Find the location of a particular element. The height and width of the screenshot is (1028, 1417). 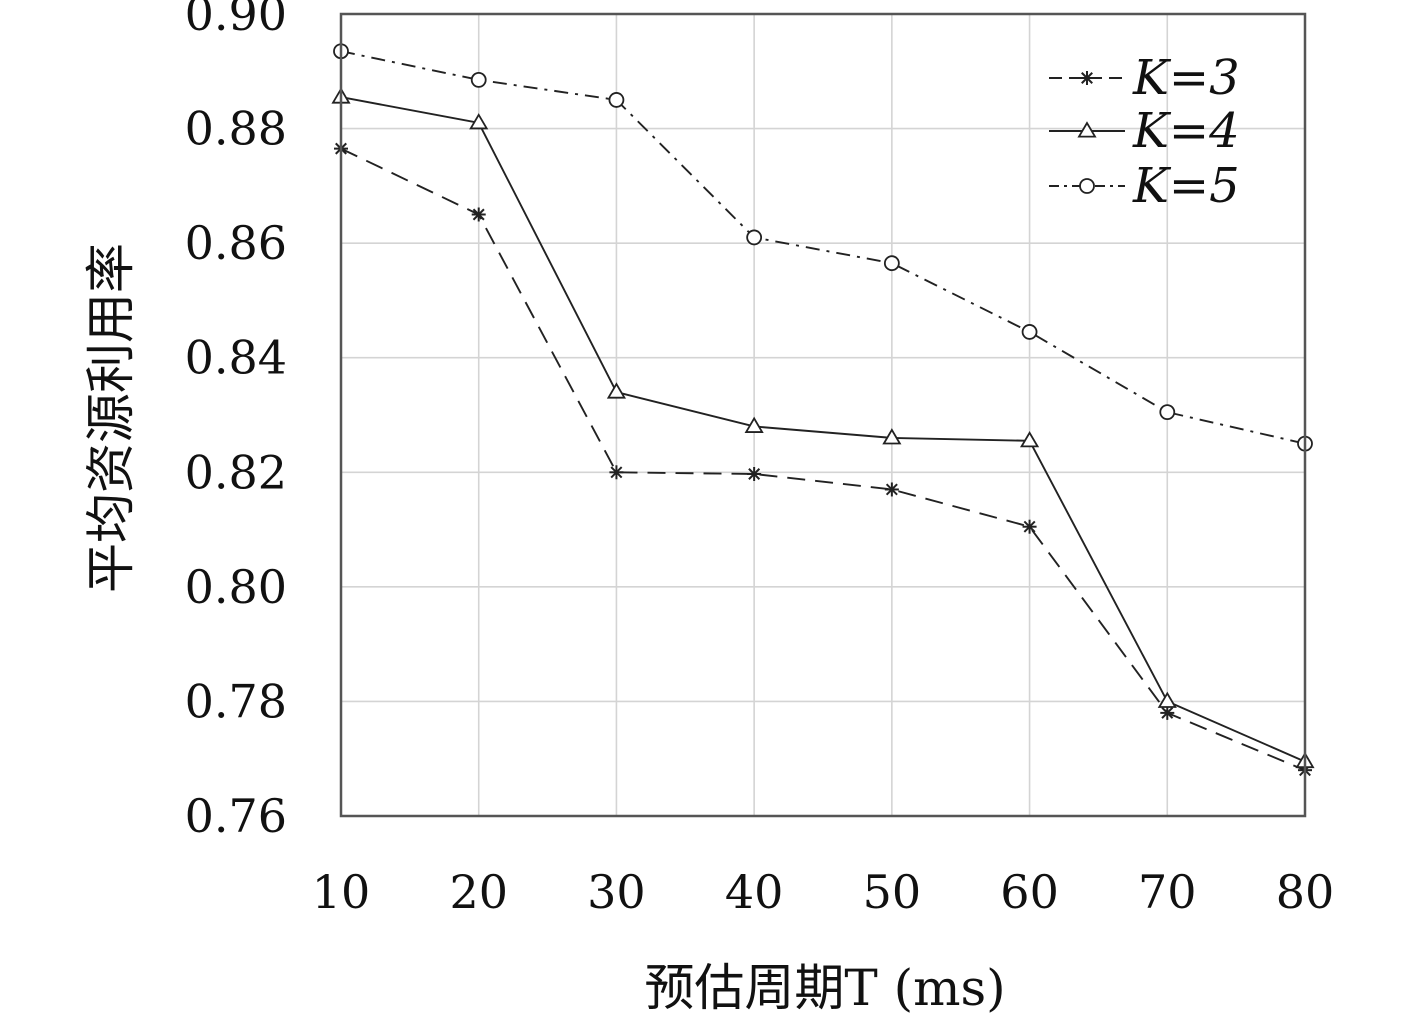

legend: K=3K=4K=5 is located at coordinates (1144, 132).